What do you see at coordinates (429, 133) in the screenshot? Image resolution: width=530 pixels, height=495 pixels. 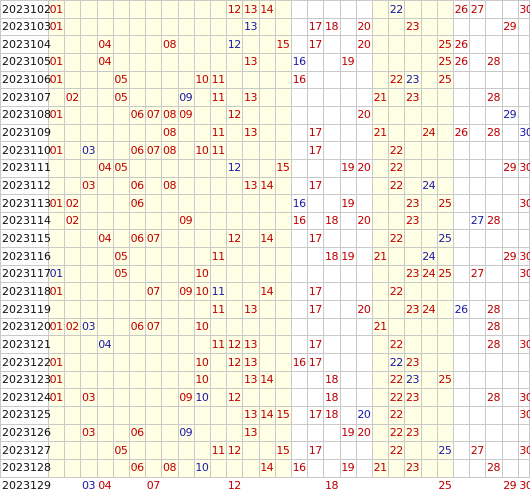 I see `red-number: 24` at bounding box center [429, 133].